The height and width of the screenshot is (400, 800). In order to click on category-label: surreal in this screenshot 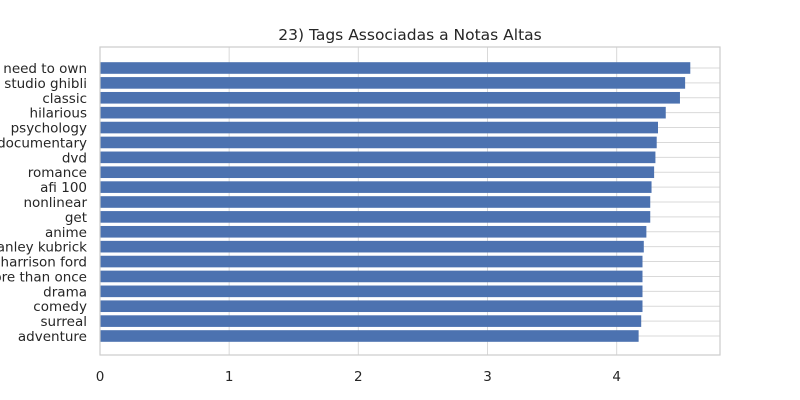, I will do `click(64, 322)`.